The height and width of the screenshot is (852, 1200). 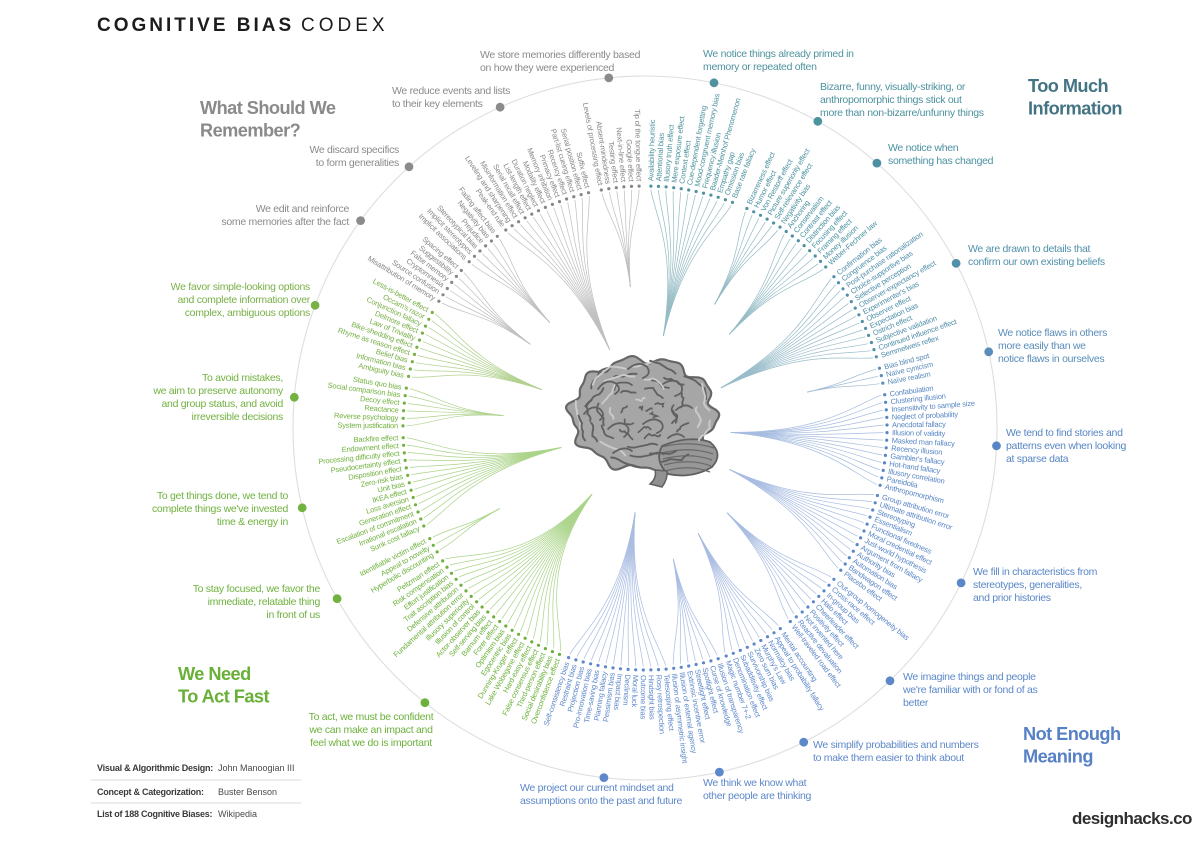 What do you see at coordinates (629, 161) in the screenshot?
I see `svg-text: Google effect` at bounding box center [629, 161].